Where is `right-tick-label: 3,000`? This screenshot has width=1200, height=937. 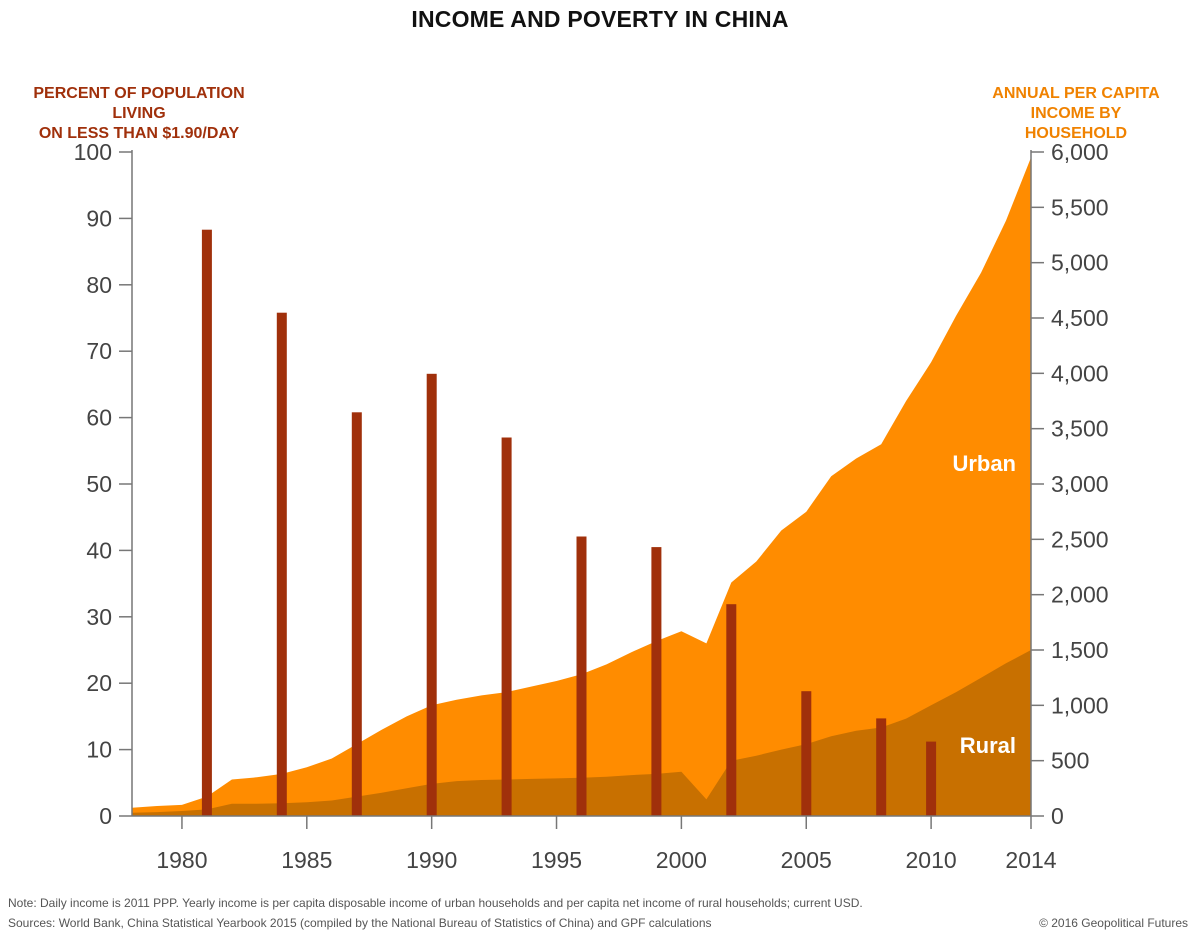 right-tick-label: 3,000 is located at coordinates (1080, 484).